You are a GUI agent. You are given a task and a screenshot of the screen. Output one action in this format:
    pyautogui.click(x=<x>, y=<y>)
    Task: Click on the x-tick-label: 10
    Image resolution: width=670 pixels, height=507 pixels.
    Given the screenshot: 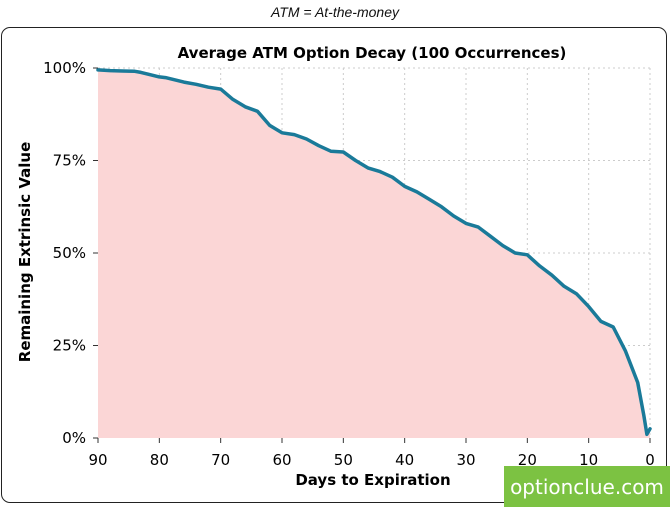 What is the action you would take?
    pyautogui.click(x=588, y=460)
    